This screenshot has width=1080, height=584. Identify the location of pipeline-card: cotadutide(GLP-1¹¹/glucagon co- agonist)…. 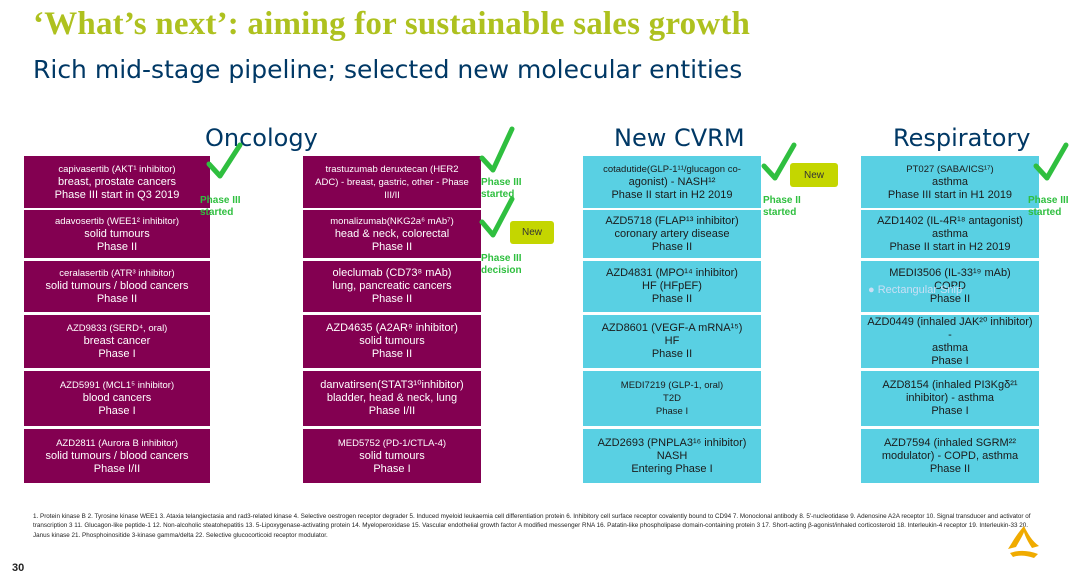
(672, 182).